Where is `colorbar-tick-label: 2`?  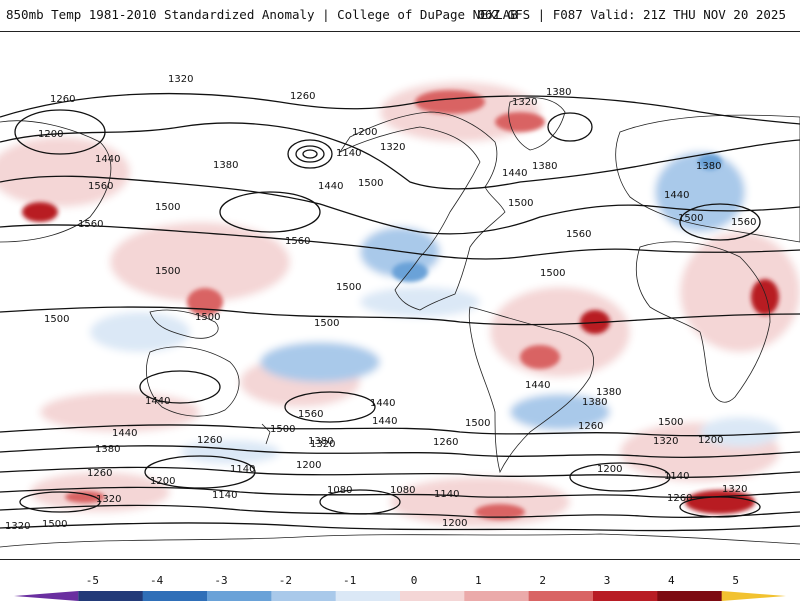 colorbar-tick-label: 2 is located at coordinates (542, 580).